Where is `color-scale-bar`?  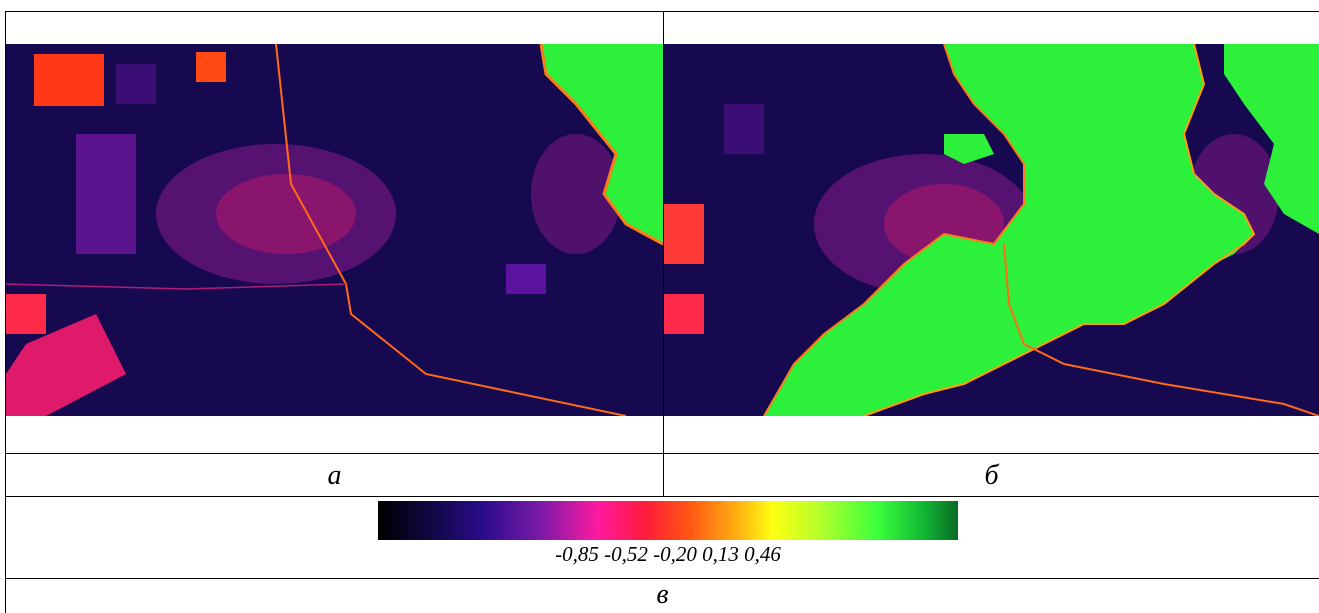
color-scale-bar is located at coordinates (668, 520).